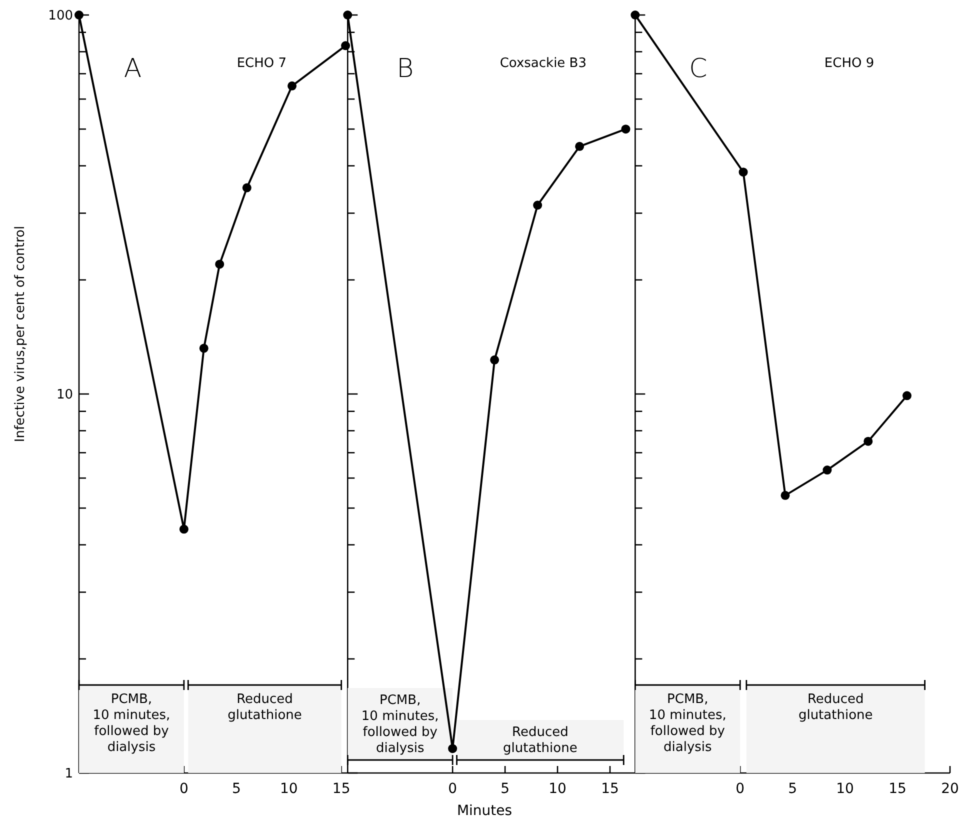 The image size is (964, 827). Describe the element at coordinates (20, 334) in the screenshot. I see `y-axis-title: Infective virus,per cent of control` at that location.